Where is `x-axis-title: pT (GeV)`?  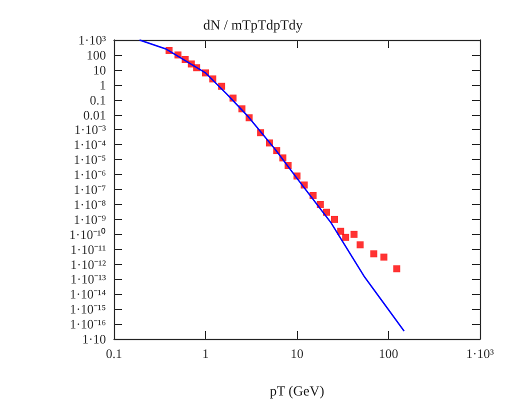 x-axis-title: pT (GeV) is located at coordinates (297, 392).